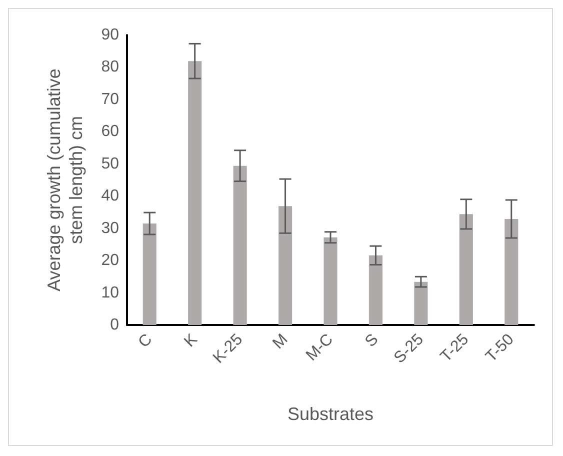 The height and width of the screenshot is (456, 563). Describe the element at coordinates (281, 341) in the screenshot. I see `x-tick-label: M` at that location.